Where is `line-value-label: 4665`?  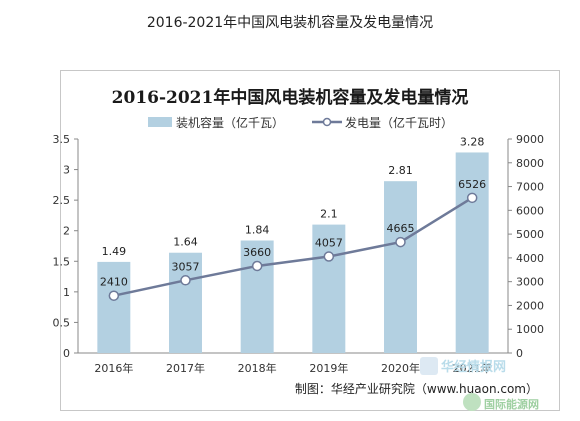 line-value-label: 4665 is located at coordinates (401, 228).